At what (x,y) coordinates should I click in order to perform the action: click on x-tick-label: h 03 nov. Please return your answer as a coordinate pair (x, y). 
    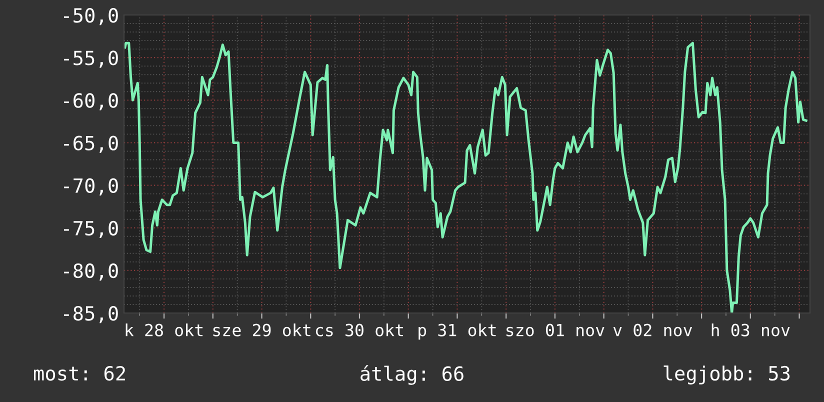
    Looking at the image, I should click on (751, 330).